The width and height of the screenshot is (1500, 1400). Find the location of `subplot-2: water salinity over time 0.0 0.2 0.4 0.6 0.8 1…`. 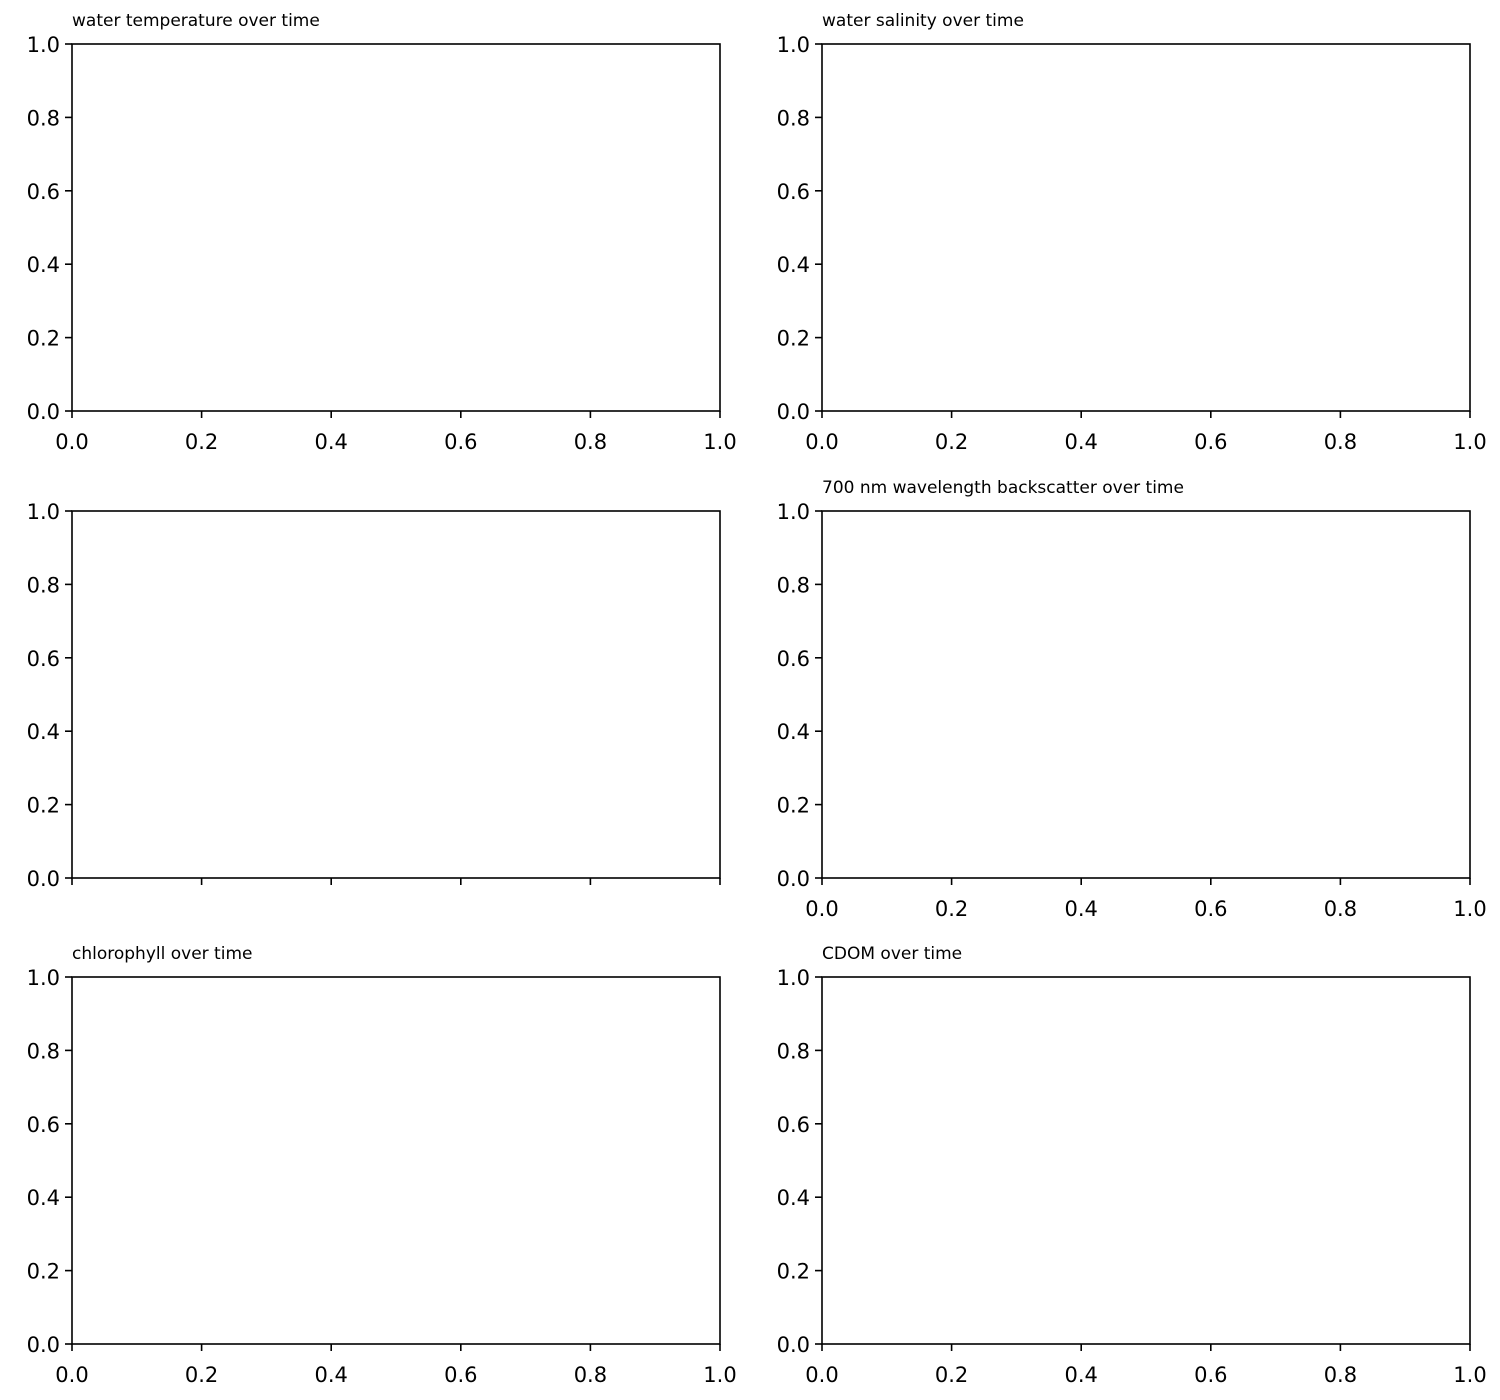

subplot-2: water salinity over time 0.0 0.2 0.4 0.6 0.8 1… is located at coordinates (1132, 232).